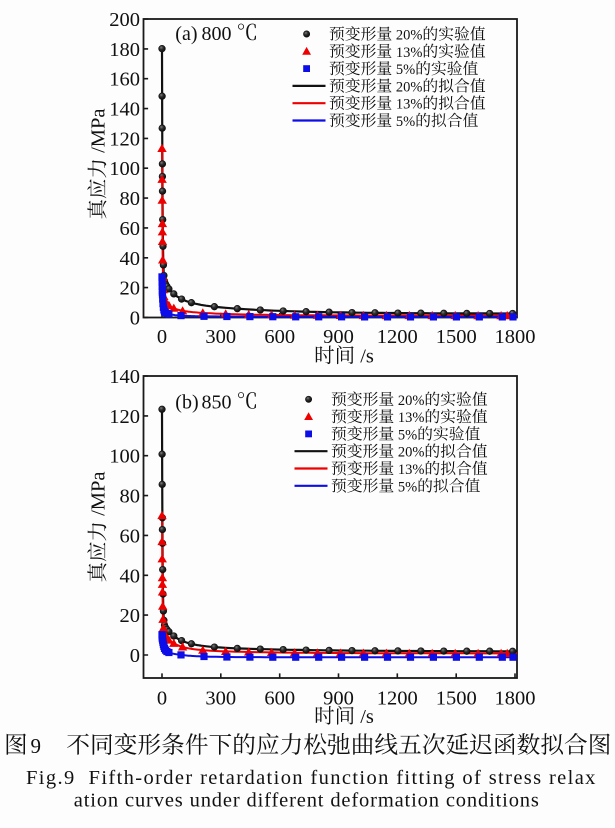 This screenshot has width=615, height=828. What do you see at coordinates (124, 50) in the screenshot?
I see `svg-text: 180` at bounding box center [124, 50].